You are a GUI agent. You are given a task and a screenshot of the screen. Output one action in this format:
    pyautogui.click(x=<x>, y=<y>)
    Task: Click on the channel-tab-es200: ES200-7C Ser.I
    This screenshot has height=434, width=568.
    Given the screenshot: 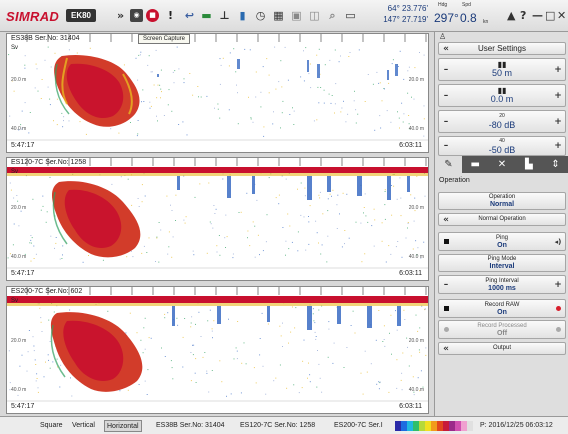 What is the action you would take?
    pyautogui.click(x=358, y=425)
    